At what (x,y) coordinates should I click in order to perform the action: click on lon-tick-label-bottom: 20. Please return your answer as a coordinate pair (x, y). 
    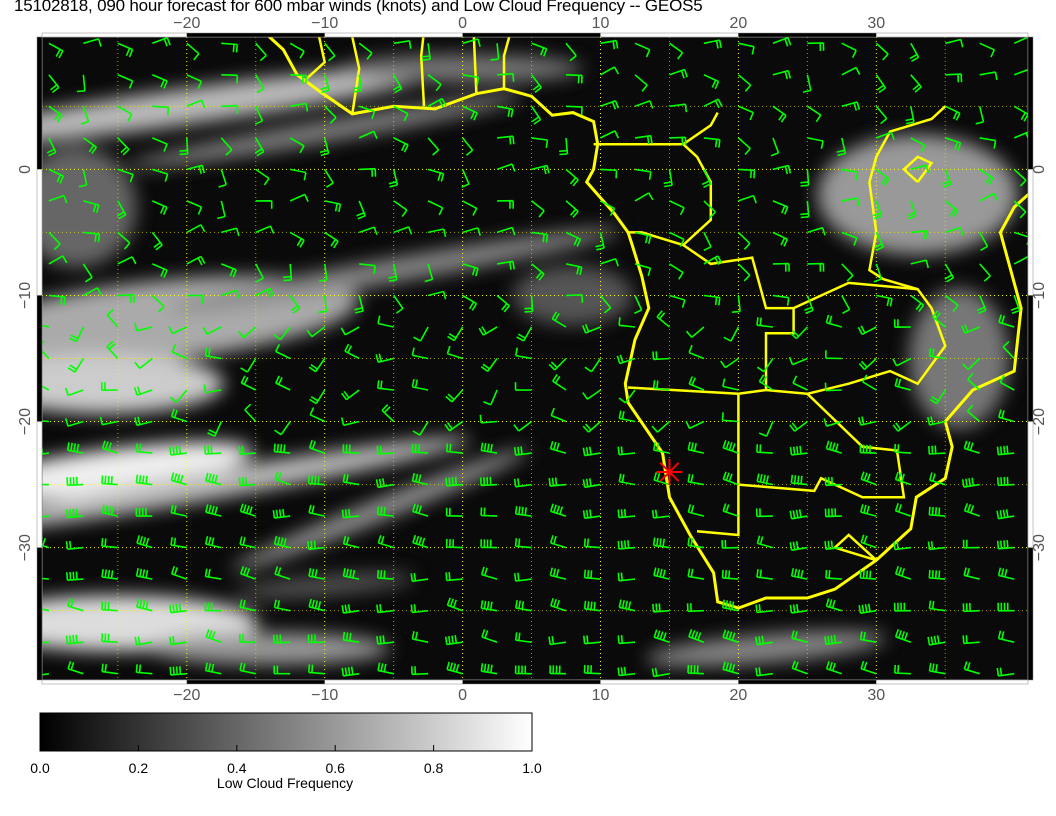
    Looking at the image, I should click on (739, 695).